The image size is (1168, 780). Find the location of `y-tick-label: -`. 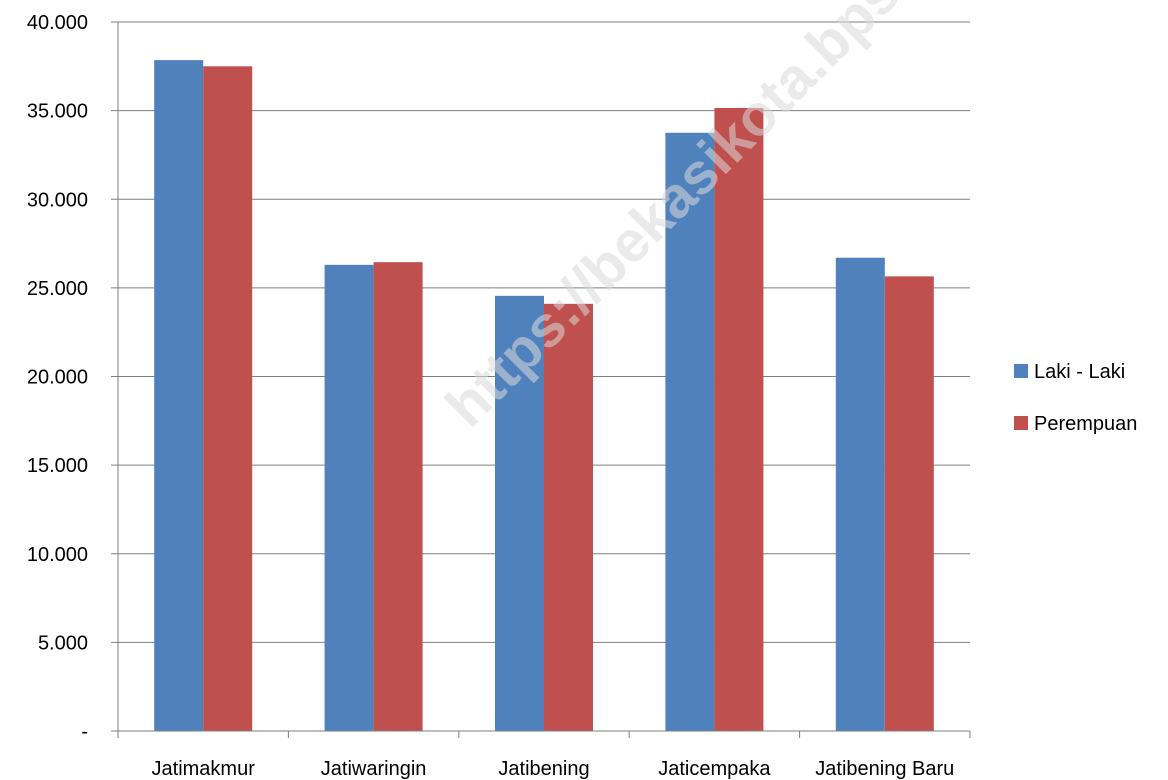

y-tick-label: - is located at coordinates (84, 732).